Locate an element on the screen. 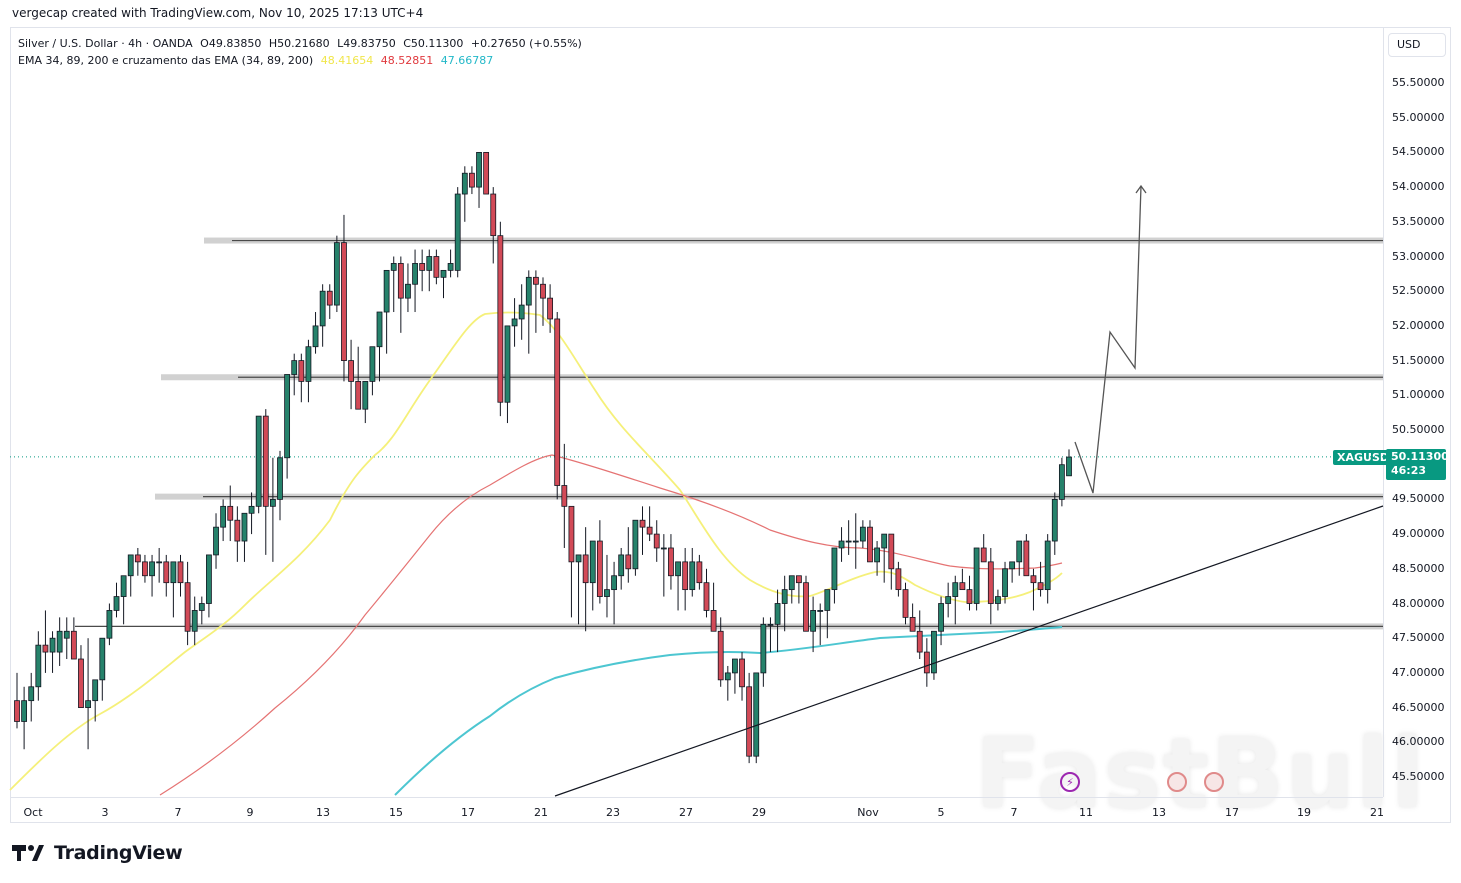 Image resolution: width=1461 pixels, height=883 pixels. ema200-line is located at coordinates (728, 711).